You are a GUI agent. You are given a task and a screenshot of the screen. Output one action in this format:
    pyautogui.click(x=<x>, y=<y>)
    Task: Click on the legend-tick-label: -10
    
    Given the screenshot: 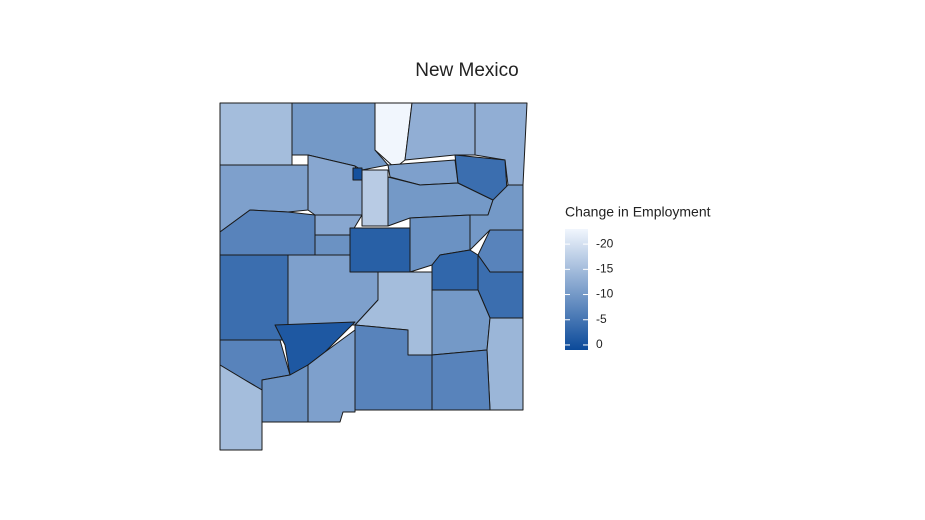 What is the action you would take?
    pyautogui.click(x=605, y=294)
    